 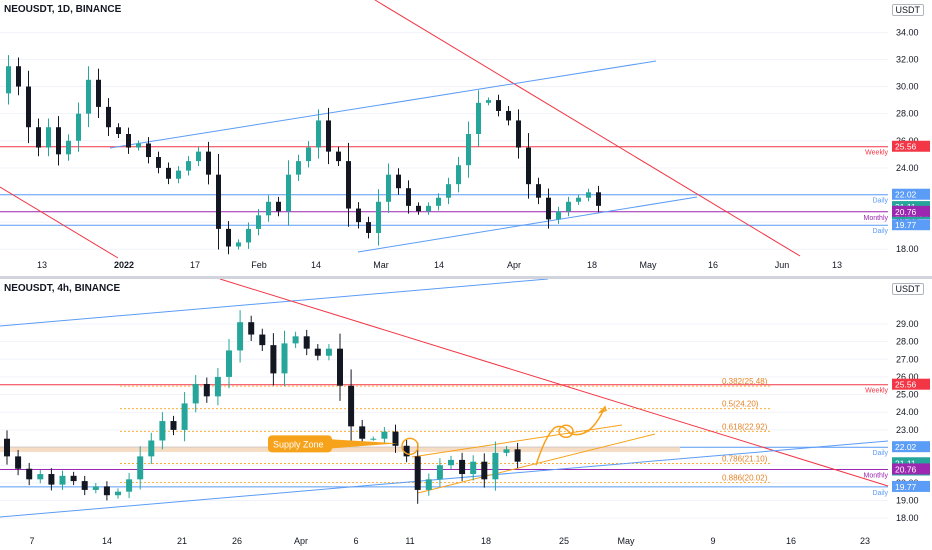 What do you see at coordinates (875, 218) in the screenshot?
I see `level-tag: Monthly` at bounding box center [875, 218].